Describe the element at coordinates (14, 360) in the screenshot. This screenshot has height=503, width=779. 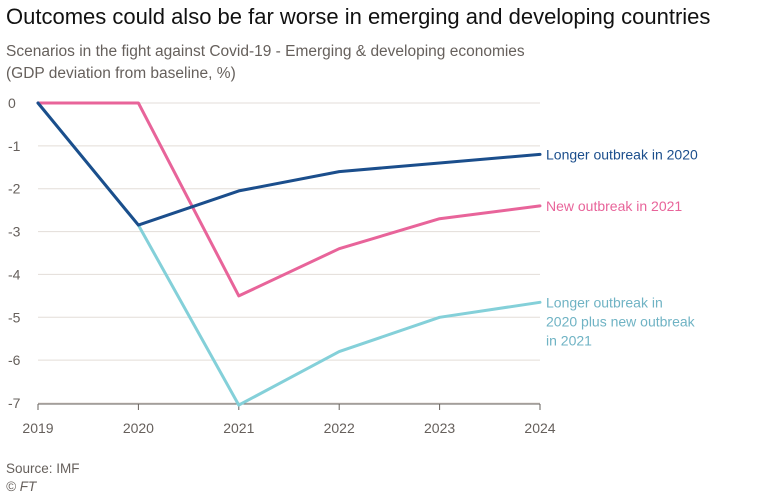
I see `y-tick-label-6: -6` at that location.